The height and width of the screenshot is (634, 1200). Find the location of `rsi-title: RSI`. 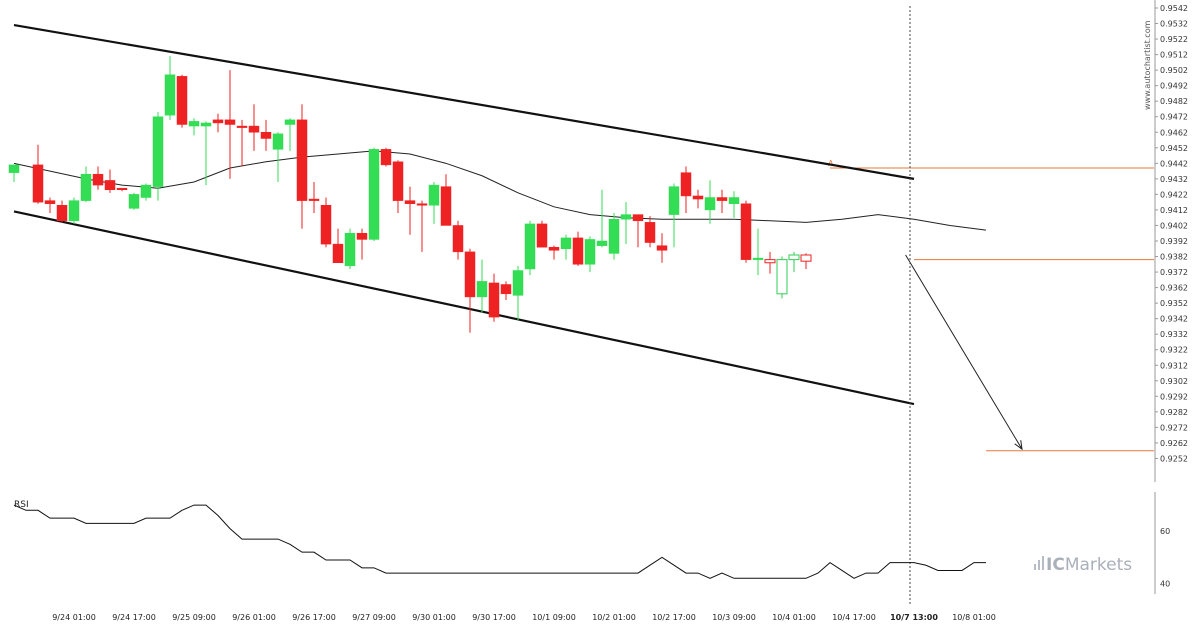

rsi-title: RSI is located at coordinates (21, 505).